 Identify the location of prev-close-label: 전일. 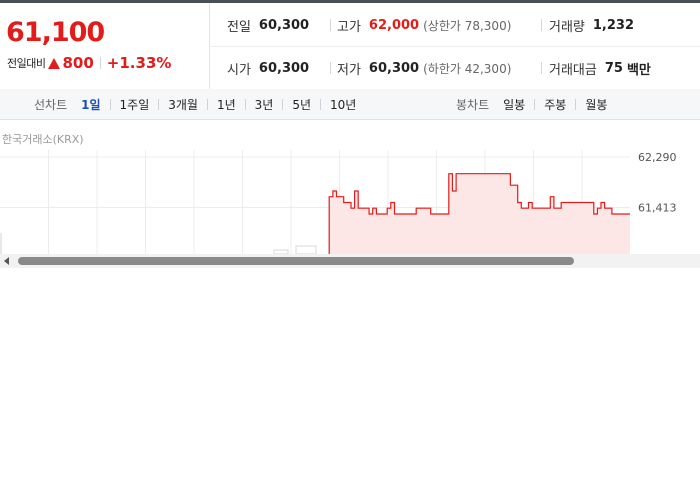
(239, 27).